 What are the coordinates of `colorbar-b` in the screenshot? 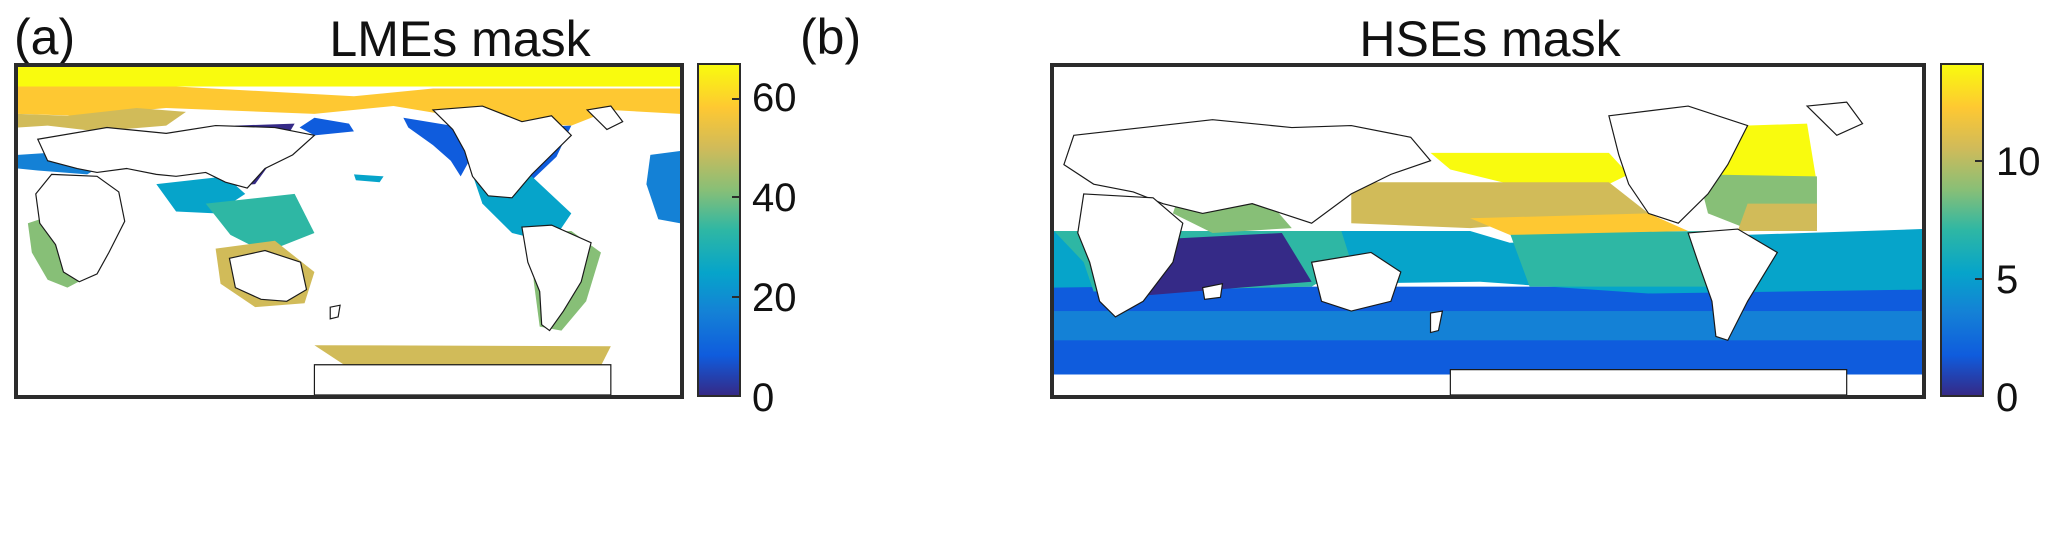 It's located at (1962, 230).